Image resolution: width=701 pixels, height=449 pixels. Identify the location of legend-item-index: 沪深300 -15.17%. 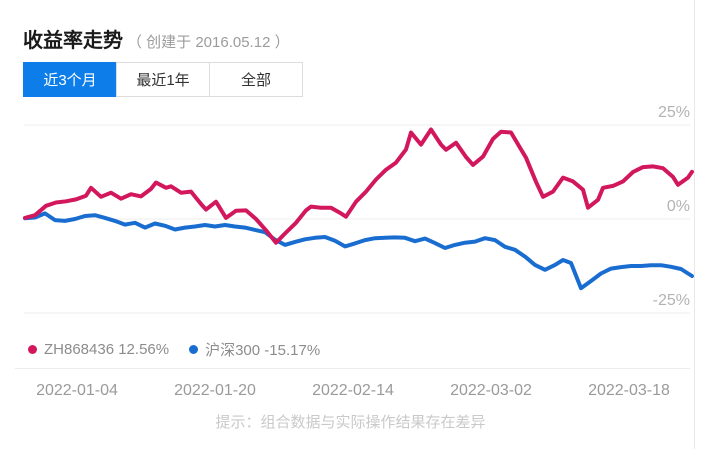
(254, 349).